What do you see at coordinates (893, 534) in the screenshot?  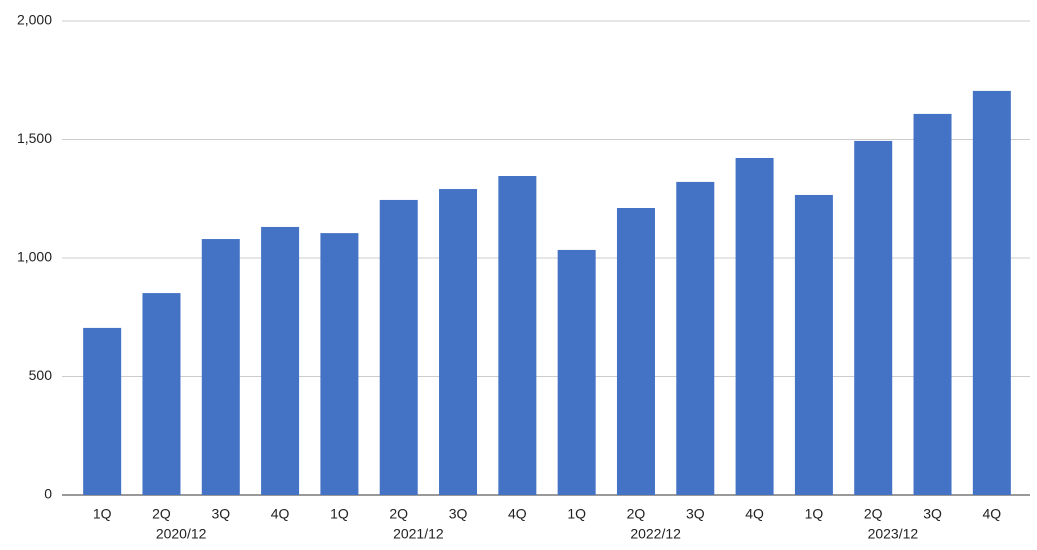 I see `x-group-label: 2023/12` at bounding box center [893, 534].